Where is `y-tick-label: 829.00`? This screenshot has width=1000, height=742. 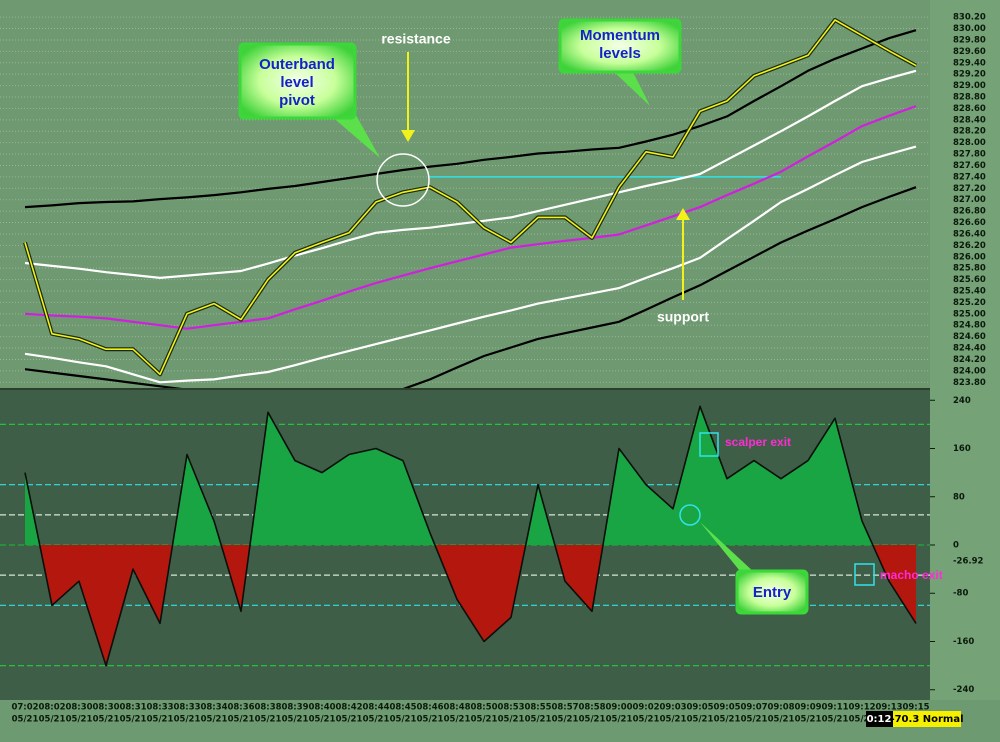
y-tick-label: 829.00 is located at coordinates (969, 86).